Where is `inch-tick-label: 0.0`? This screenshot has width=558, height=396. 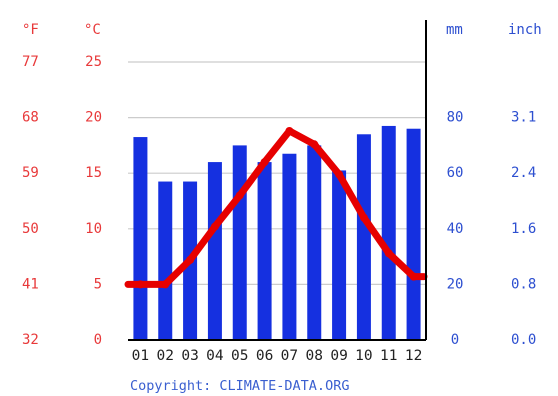 inch-tick-label: 0.0 is located at coordinates (523, 340).